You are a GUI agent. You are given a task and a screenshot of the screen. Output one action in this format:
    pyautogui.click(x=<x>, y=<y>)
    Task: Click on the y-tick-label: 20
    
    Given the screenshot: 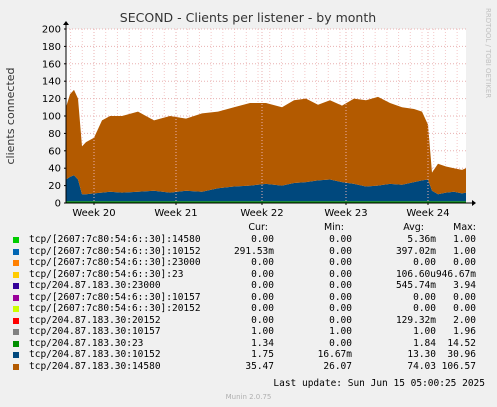 What is the action you would take?
    pyautogui.click(x=54, y=186)
    